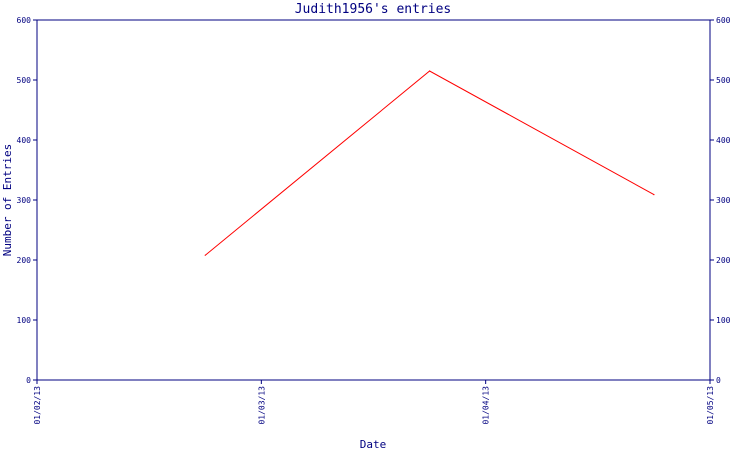  I want to click on y-tick-label-right: 400, so click(723, 140).